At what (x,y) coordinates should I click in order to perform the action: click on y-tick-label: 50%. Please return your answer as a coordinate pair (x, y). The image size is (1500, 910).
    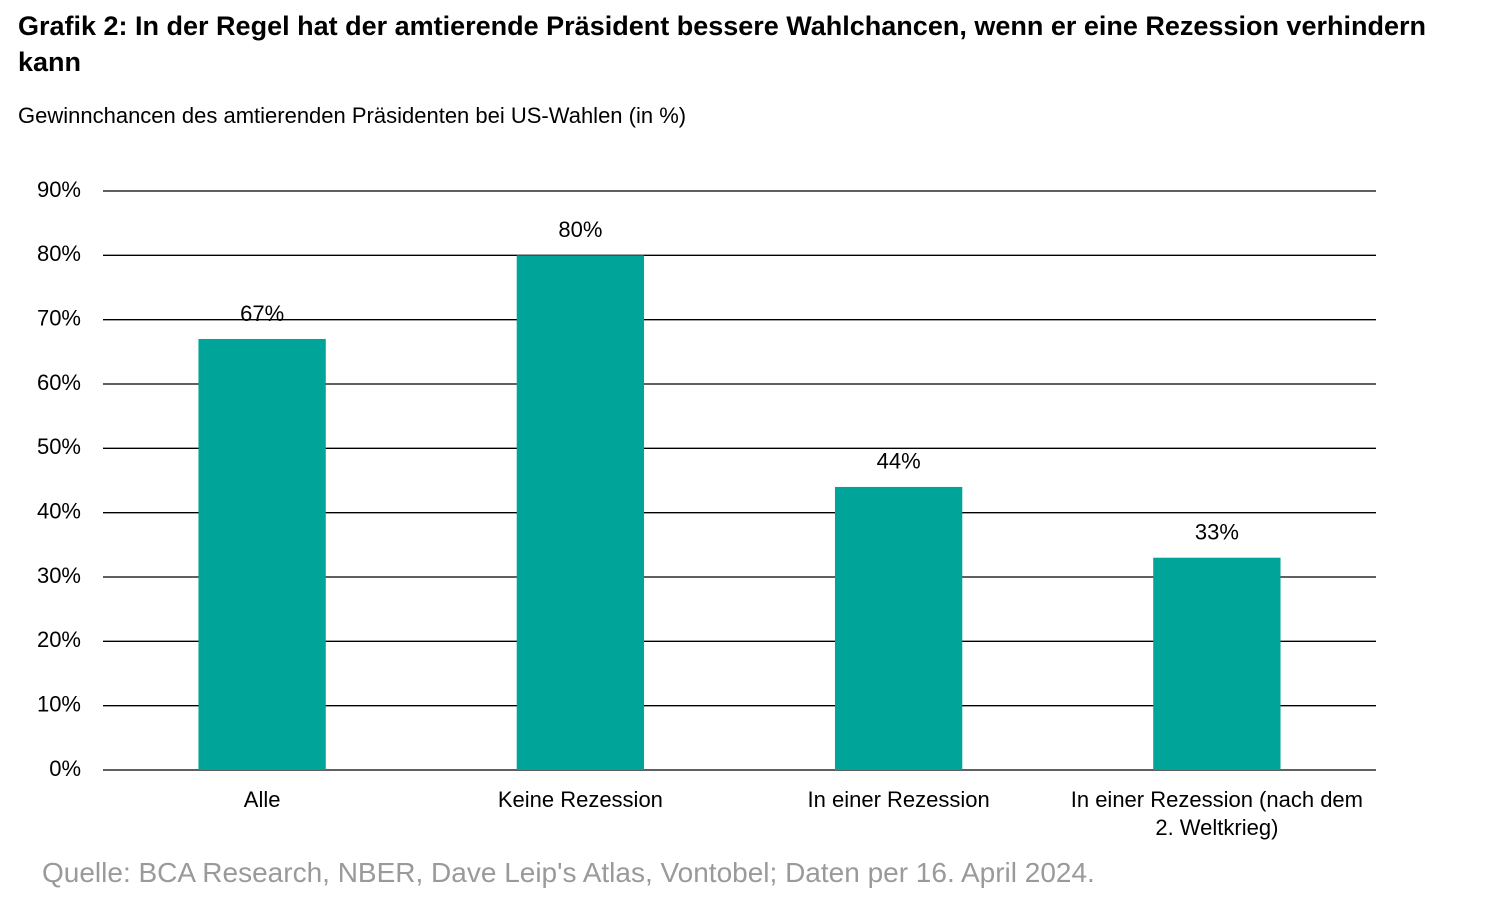
    Looking at the image, I should click on (59, 446).